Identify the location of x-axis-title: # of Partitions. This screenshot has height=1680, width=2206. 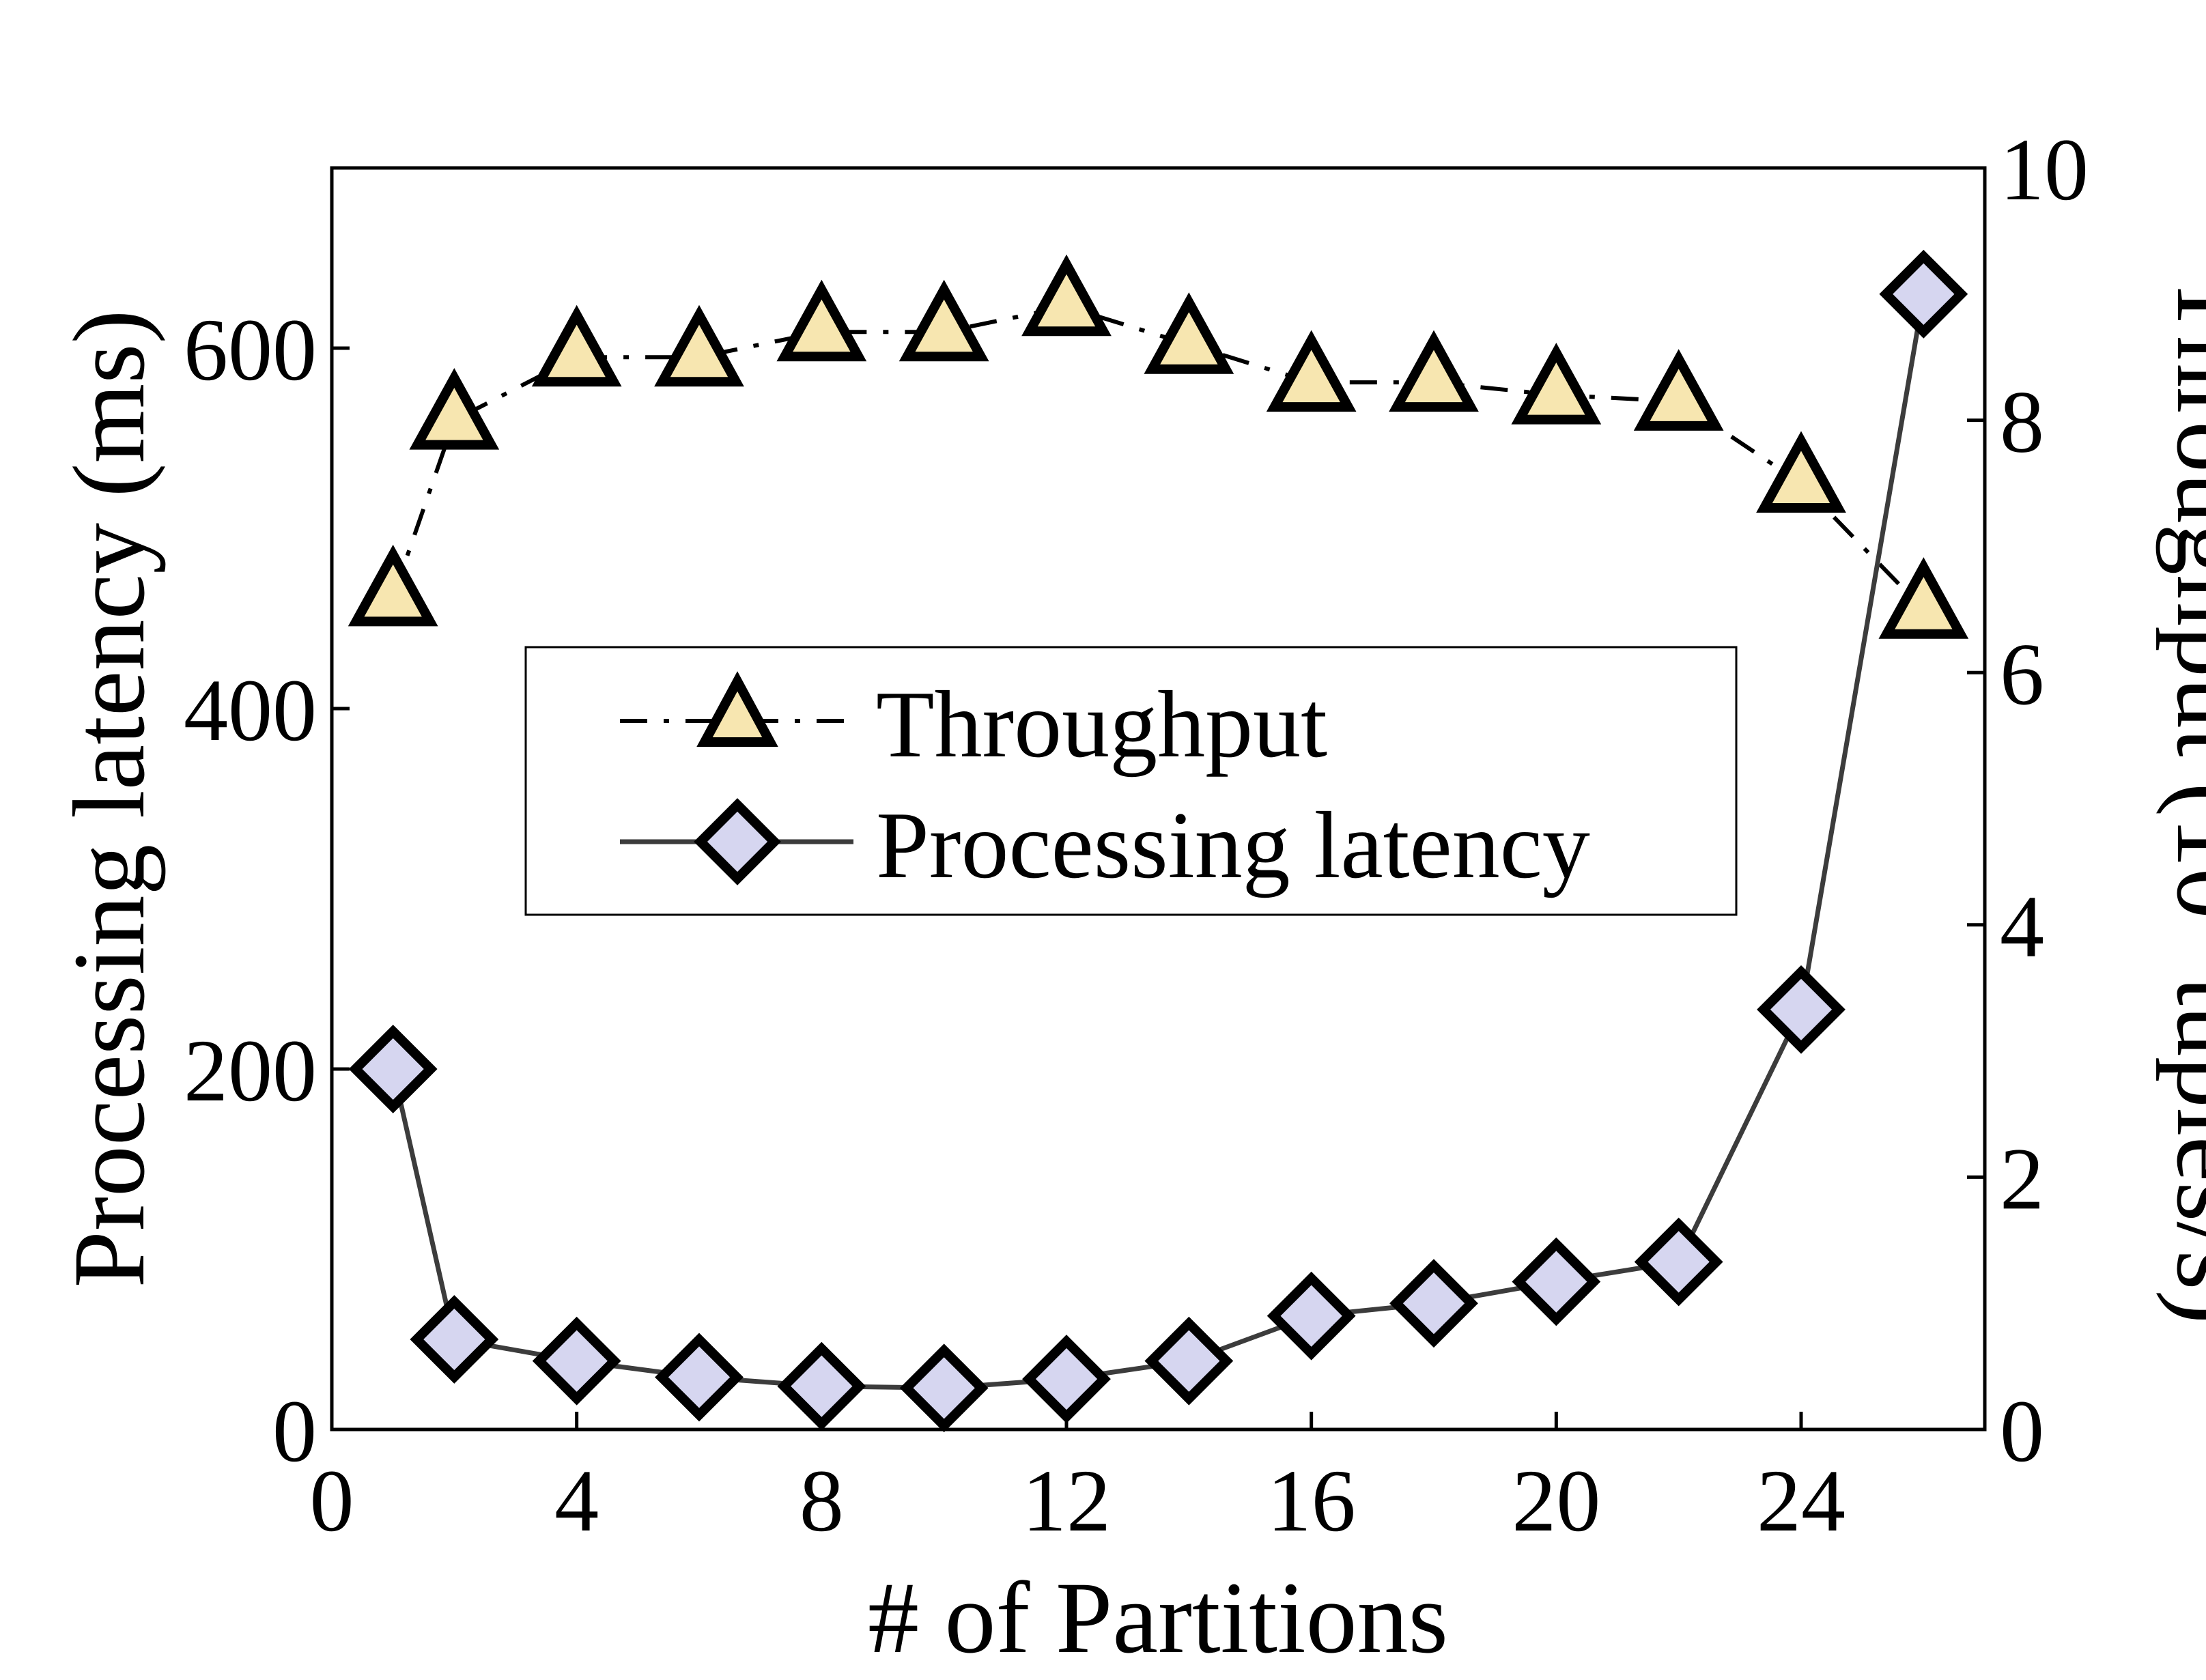
(1158, 1618).